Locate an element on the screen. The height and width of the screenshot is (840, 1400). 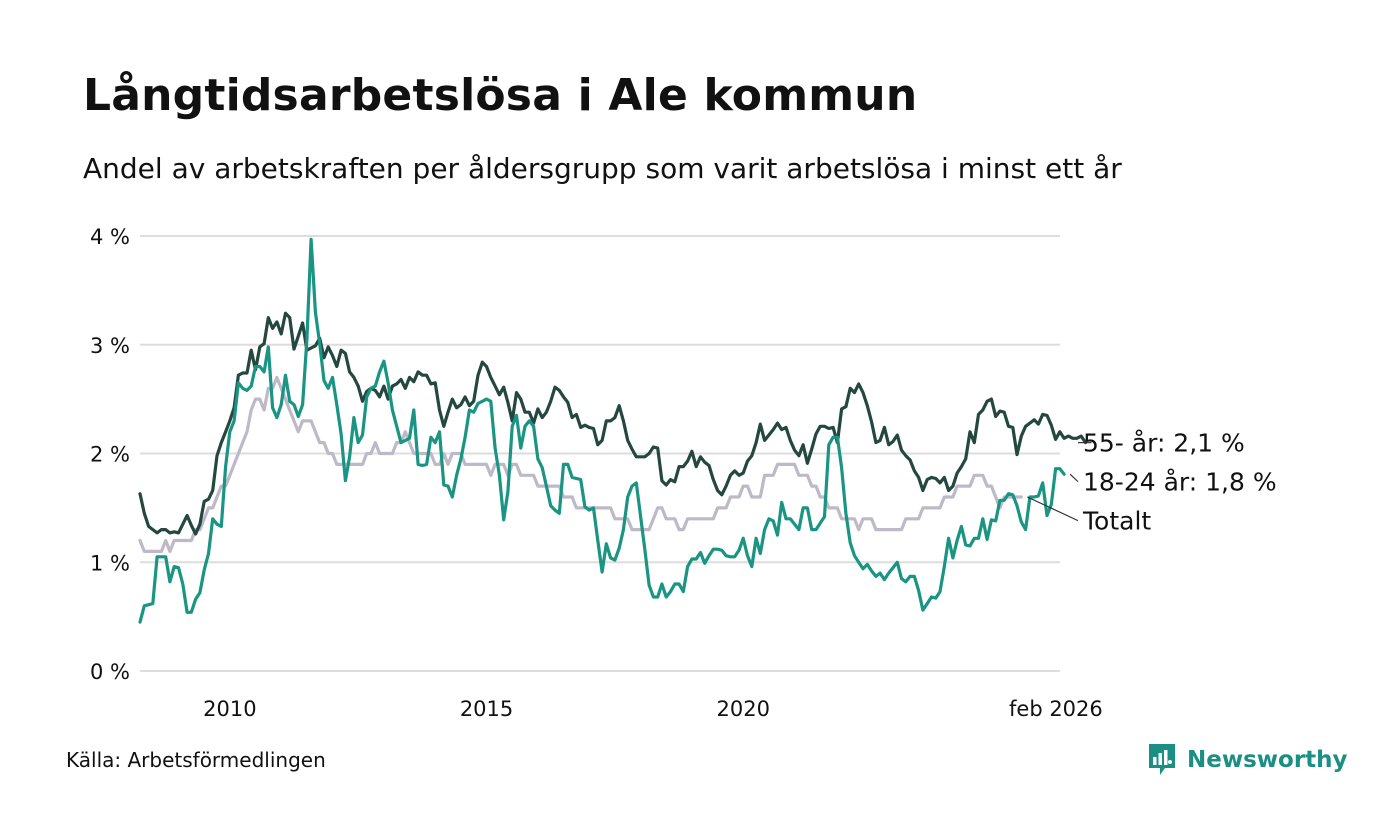
y-tick-label: 4 % is located at coordinates (110, 237).